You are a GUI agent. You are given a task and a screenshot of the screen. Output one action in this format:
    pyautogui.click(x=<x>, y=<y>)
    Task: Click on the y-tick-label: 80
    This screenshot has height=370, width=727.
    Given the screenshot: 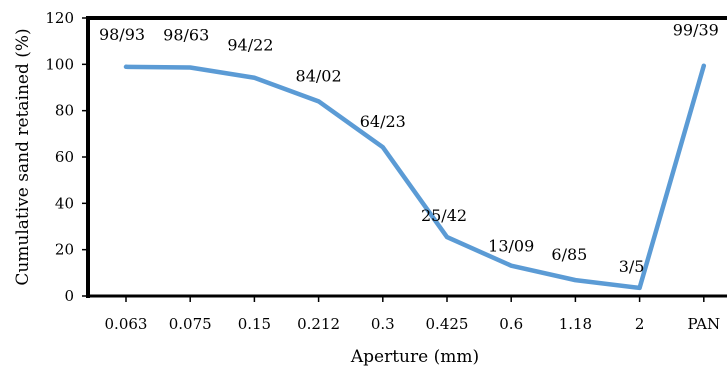 What is the action you would take?
    pyautogui.click(x=64, y=111)
    